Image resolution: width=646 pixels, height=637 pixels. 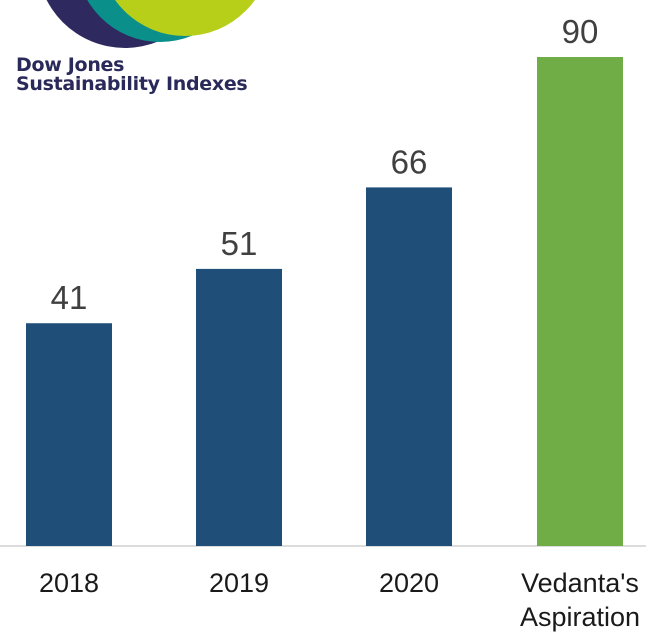 I want to click on dow-jones-sustainability-logo: Dow Jones Sustainability Indexes, so click(x=150, y=55).